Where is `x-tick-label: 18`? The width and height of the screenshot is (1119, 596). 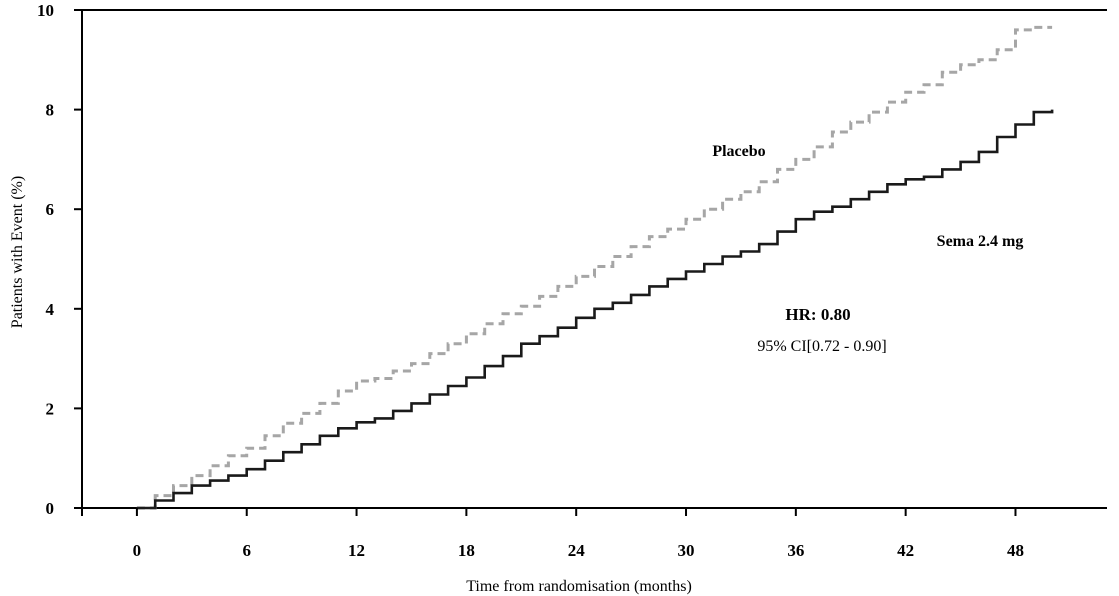 x-tick-label: 18 is located at coordinates (466, 550).